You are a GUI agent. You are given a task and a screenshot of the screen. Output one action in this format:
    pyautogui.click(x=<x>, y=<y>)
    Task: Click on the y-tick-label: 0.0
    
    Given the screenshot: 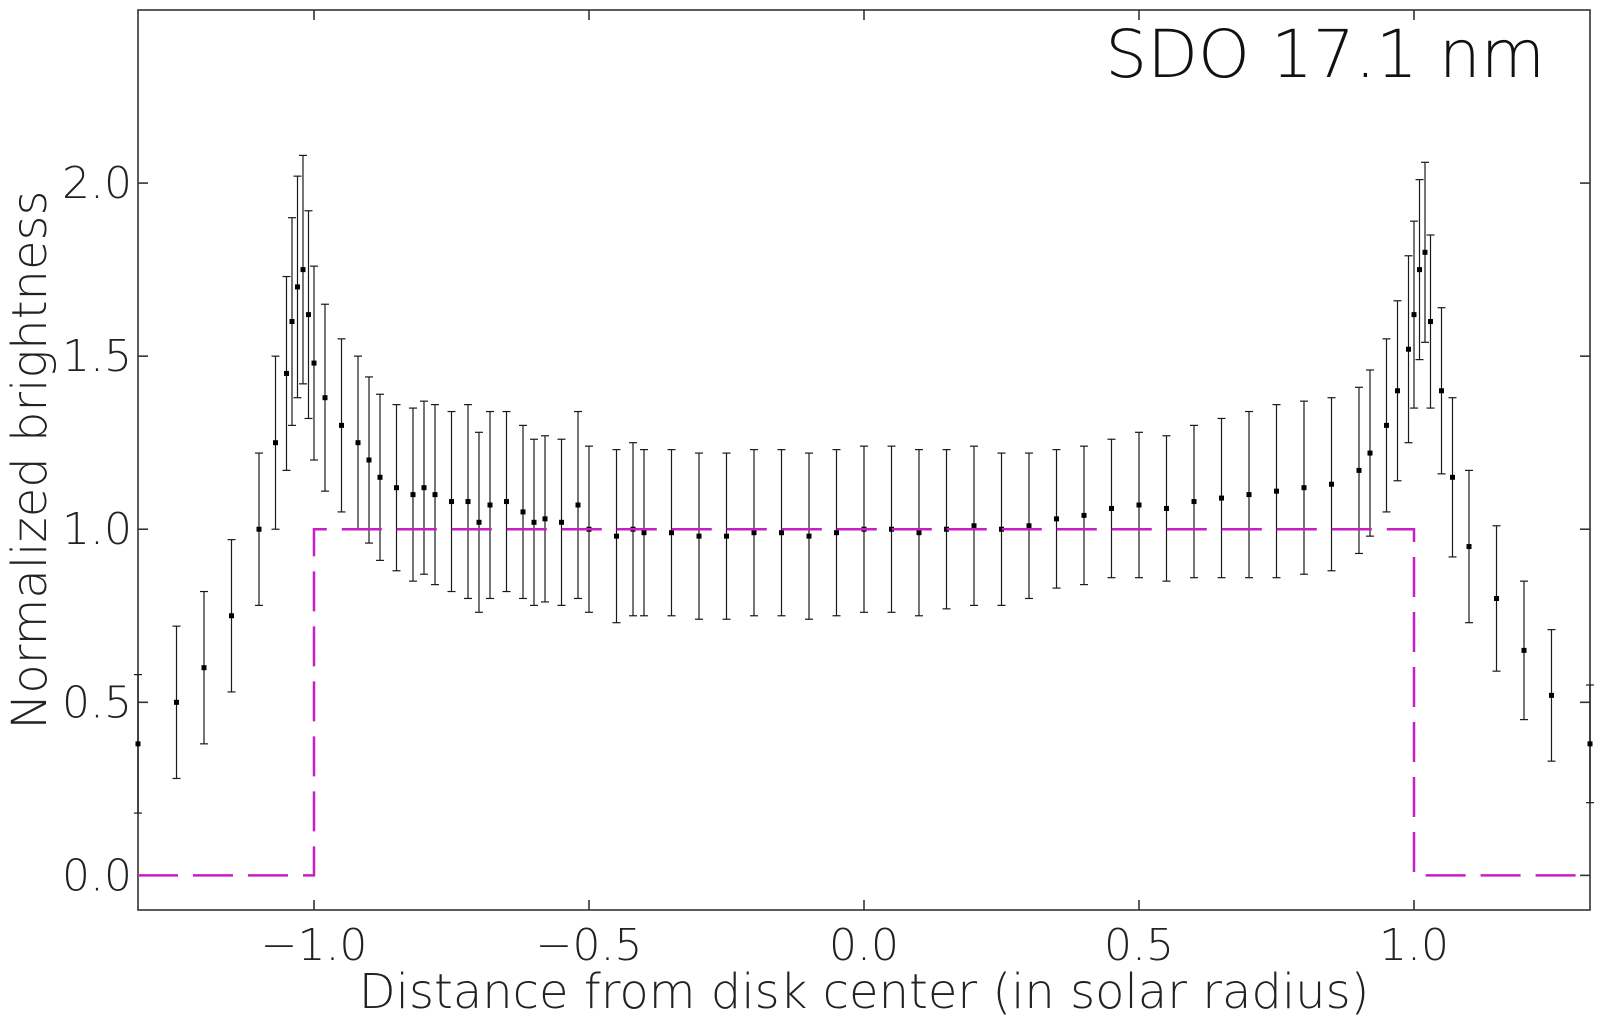 What is the action you would take?
    pyautogui.click(x=97, y=875)
    